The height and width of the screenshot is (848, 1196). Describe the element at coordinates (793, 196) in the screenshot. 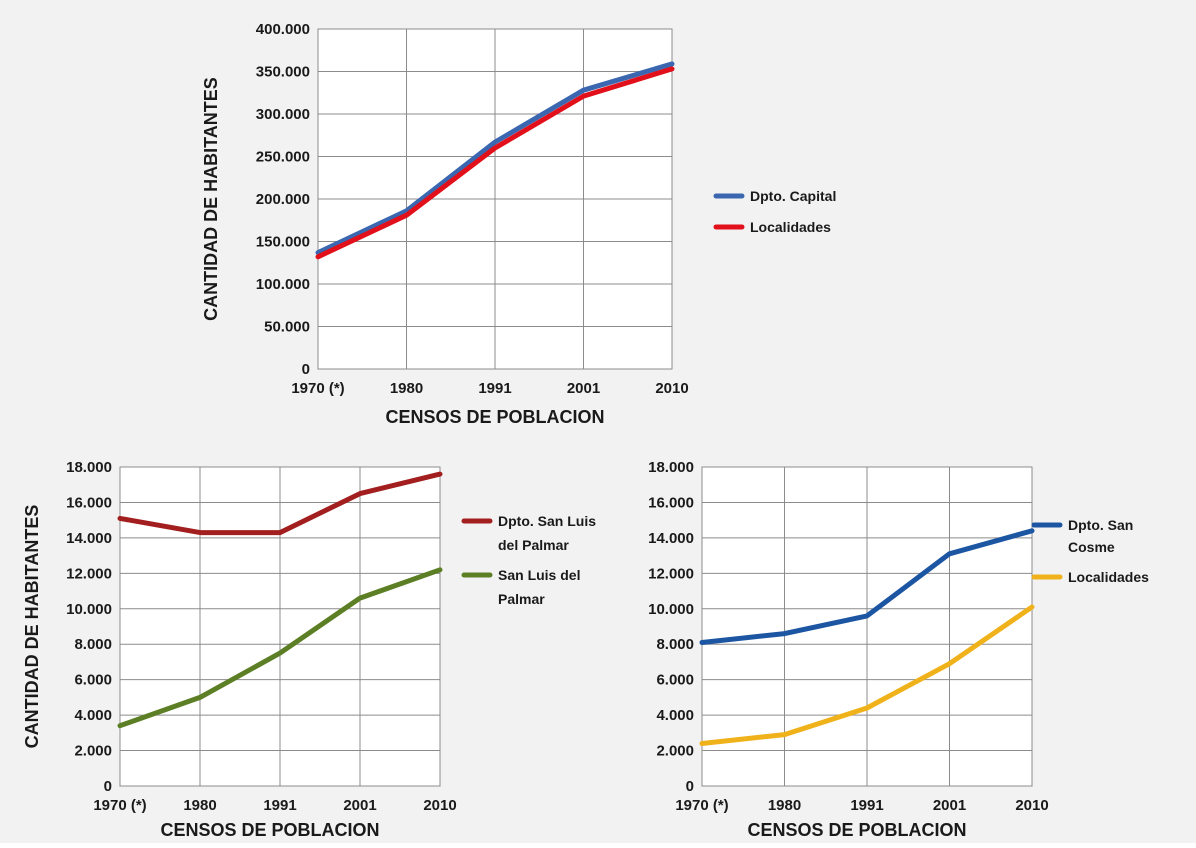

I see `legend-label: Dpto. Capital` at that location.